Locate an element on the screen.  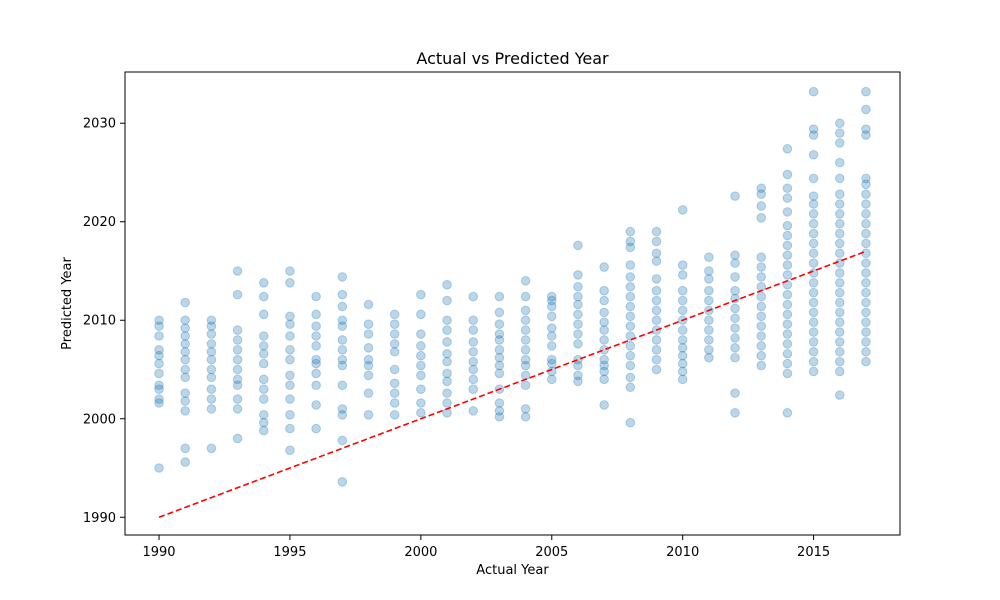
y-axis-ticks: 1990 2000 2010 2020 2030 is located at coordinates (104, 321).